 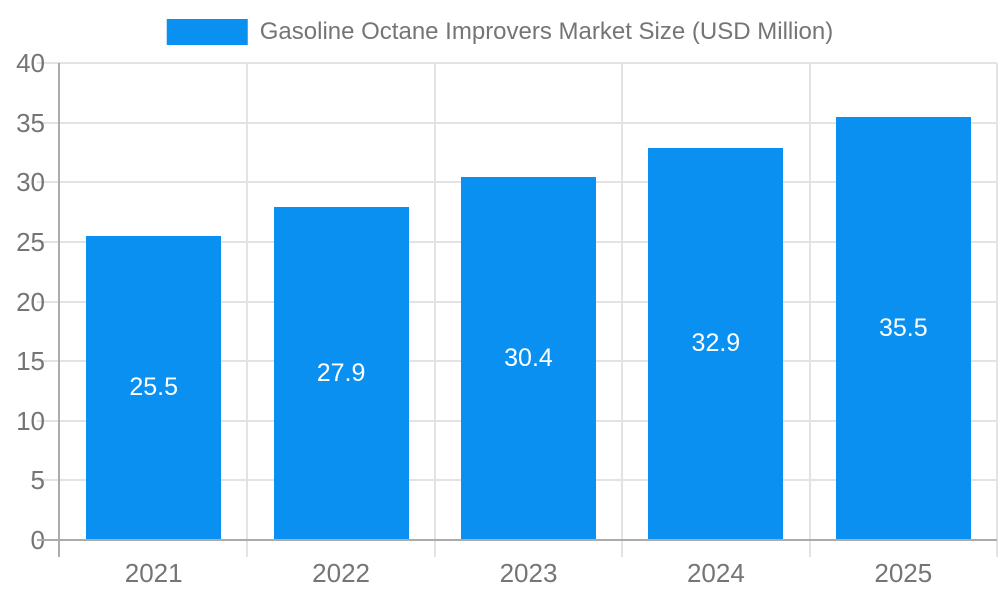 I want to click on y-tick-label-40: 40, so click(x=30, y=63).